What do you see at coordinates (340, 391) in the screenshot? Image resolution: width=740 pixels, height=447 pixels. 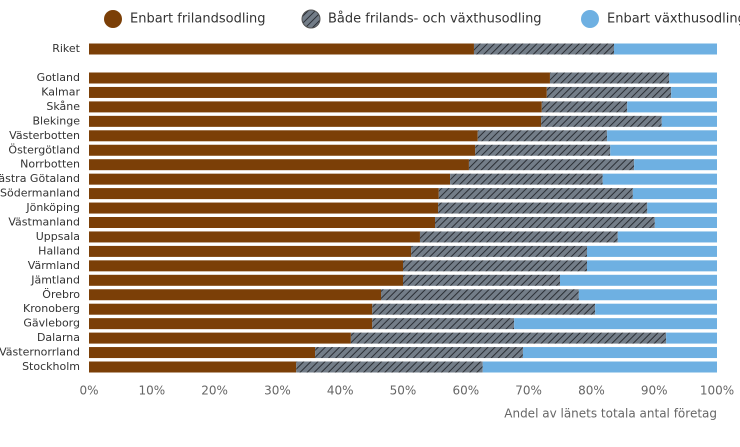 I see `x-tick-label: 40%` at bounding box center [340, 391].